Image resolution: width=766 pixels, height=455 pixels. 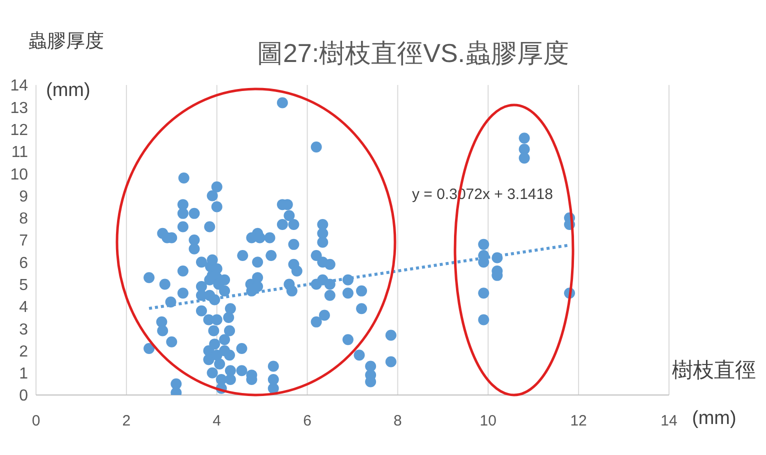 What do you see at coordinates (23, 219) in the screenshot?
I see `y-tick-label: 8` at bounding box center [23, 219].